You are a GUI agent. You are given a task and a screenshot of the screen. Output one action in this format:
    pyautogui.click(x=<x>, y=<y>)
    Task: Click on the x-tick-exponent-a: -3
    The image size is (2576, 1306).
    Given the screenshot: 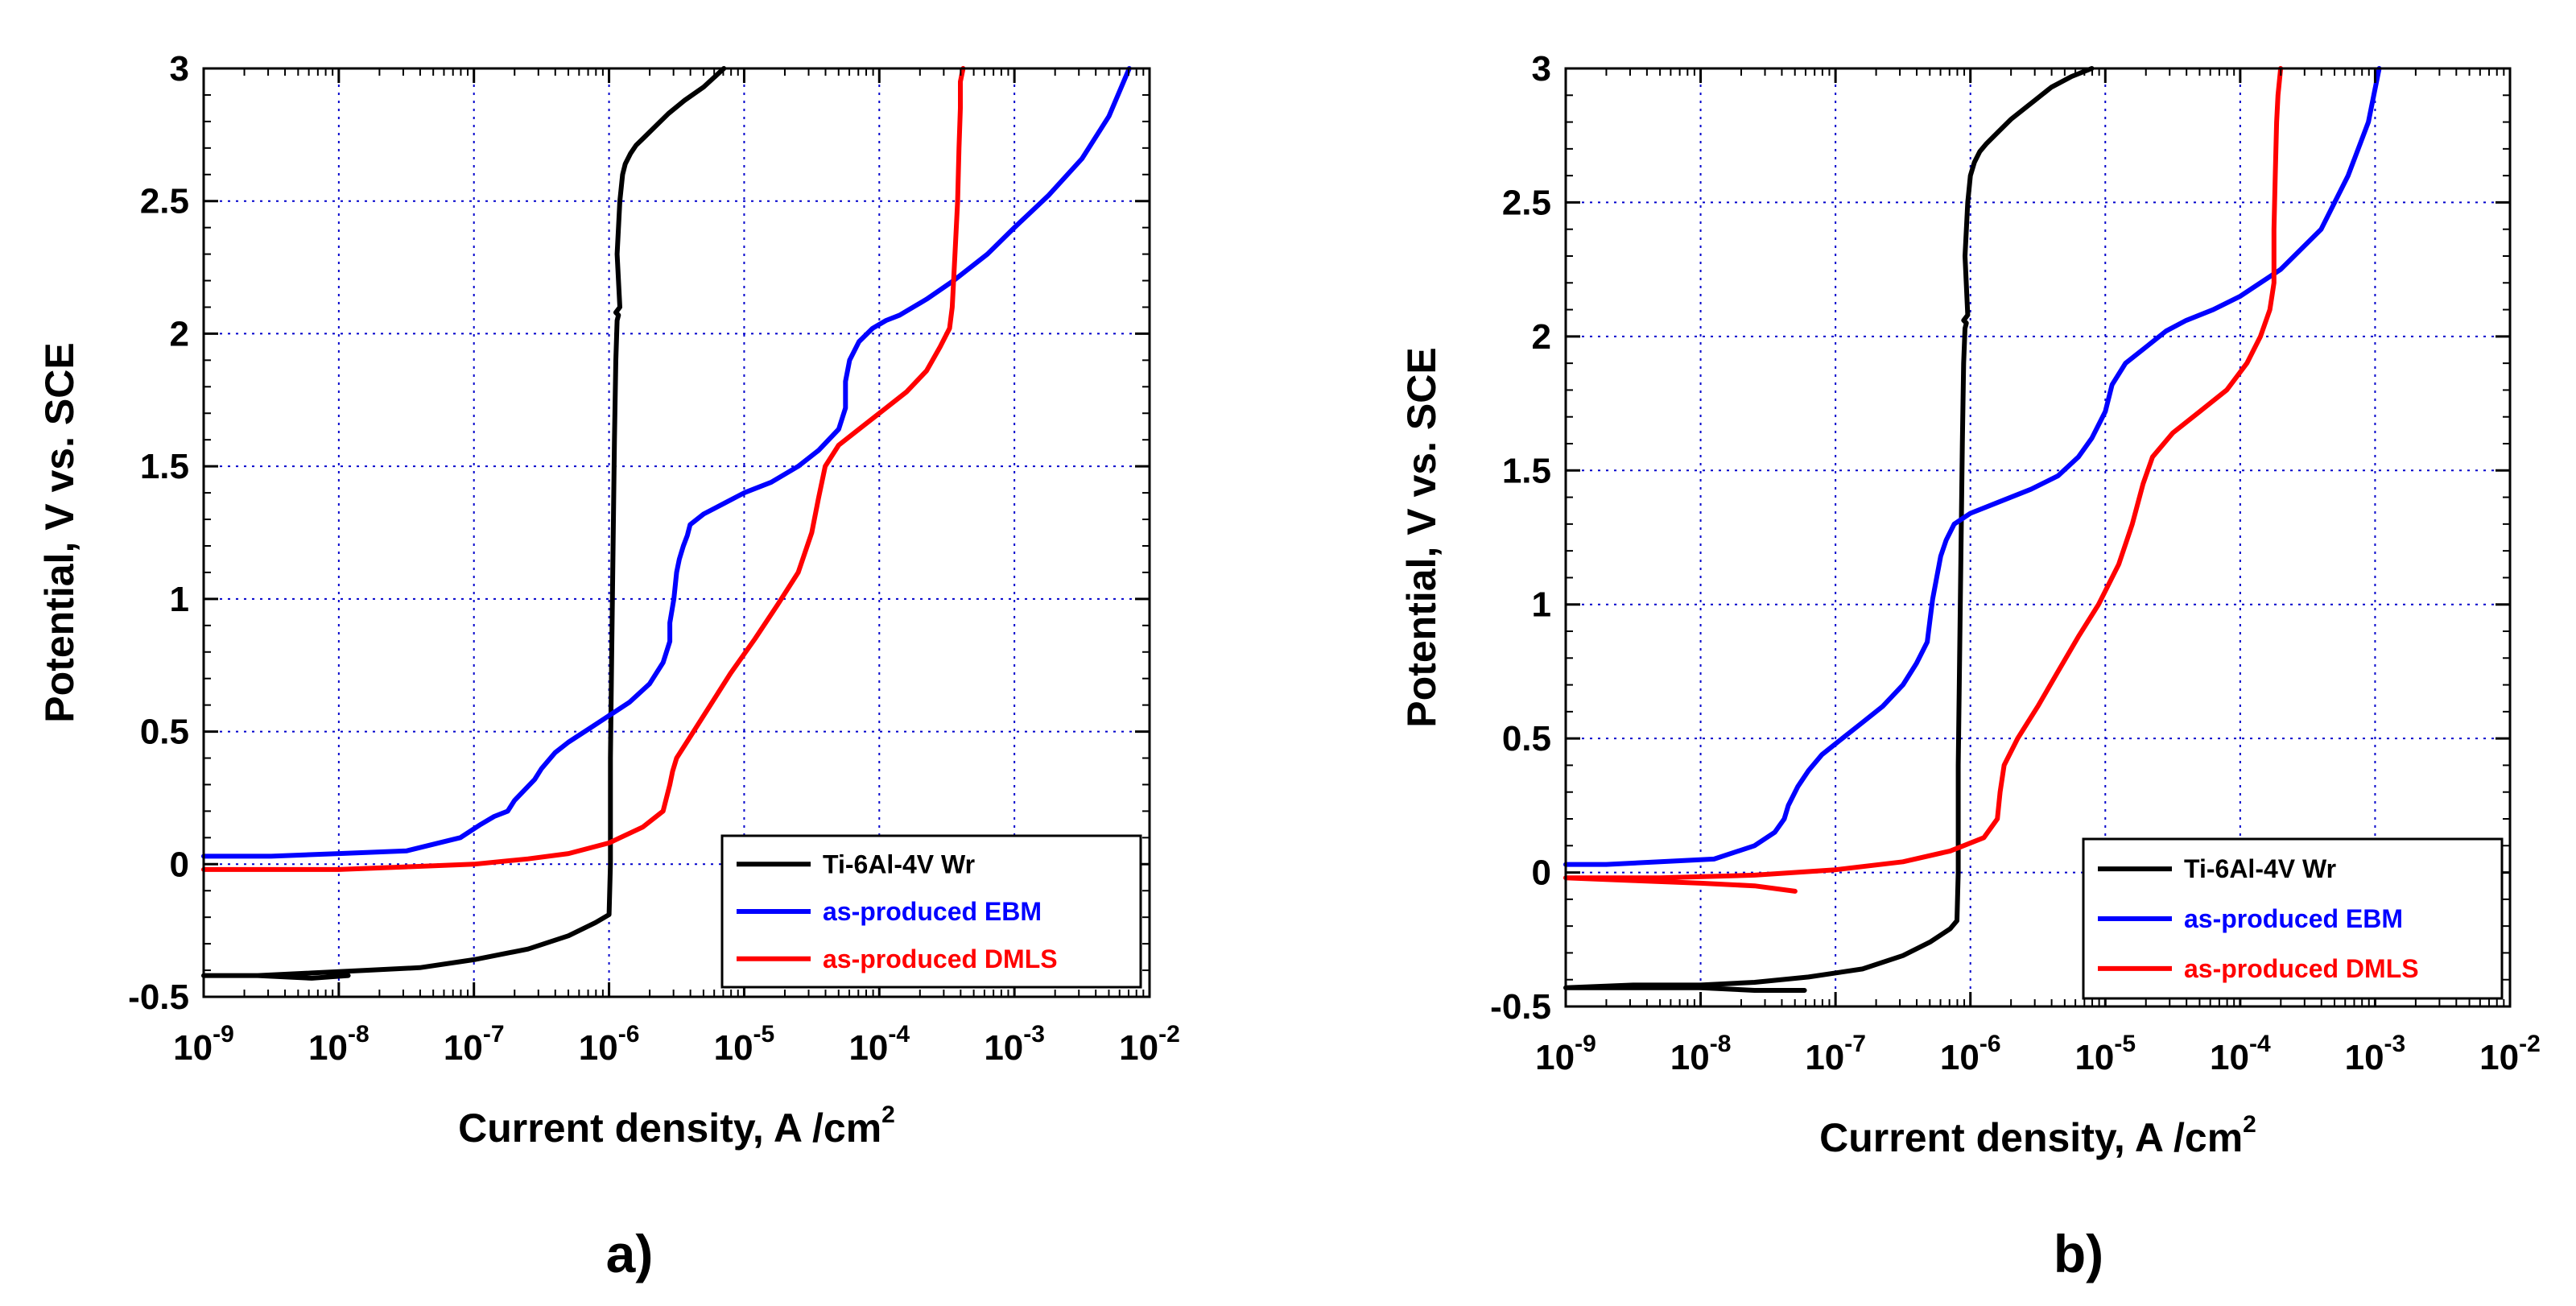 What is the action you would take?
    pyautogui.click(x=1034, y=1034)
    